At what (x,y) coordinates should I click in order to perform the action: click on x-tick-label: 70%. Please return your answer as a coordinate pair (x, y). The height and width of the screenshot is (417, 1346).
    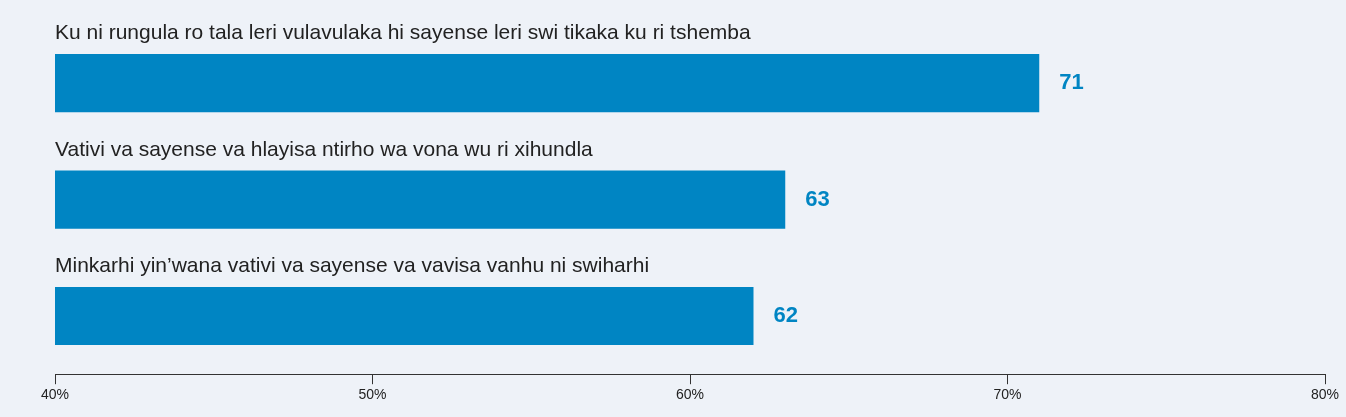
    Looking at the image, I should click on (1007, 394).